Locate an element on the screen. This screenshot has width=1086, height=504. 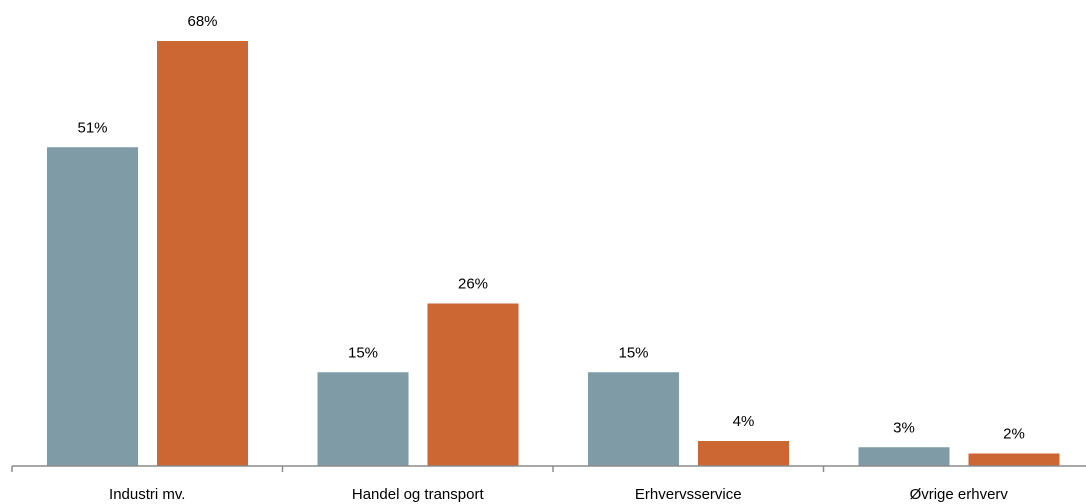
data-label: 26% is located at coordinates (473, 284).